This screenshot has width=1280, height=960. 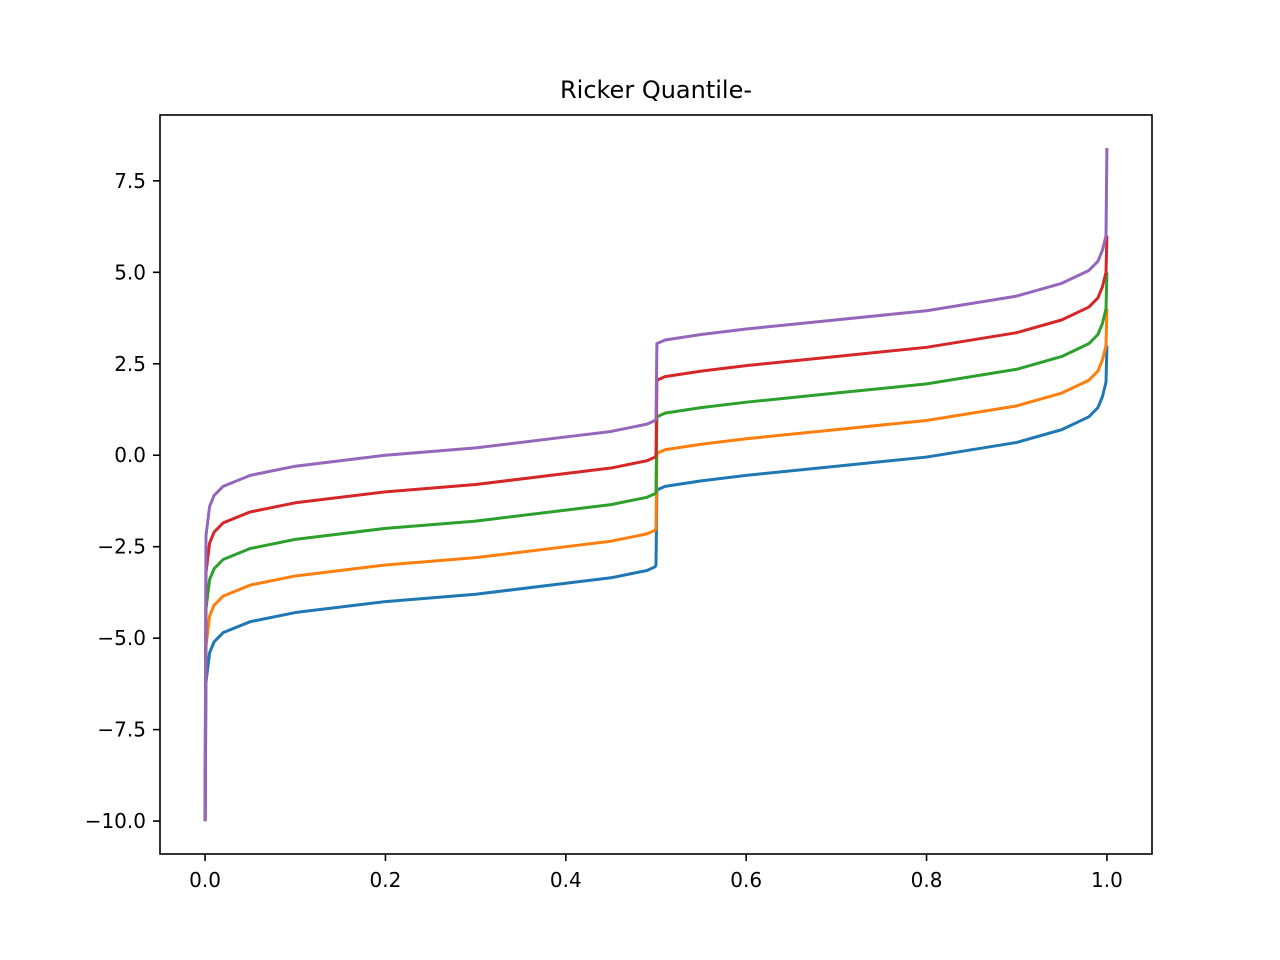 I want to click on y-tick-label: −2.5, so click(x=121, y=547).